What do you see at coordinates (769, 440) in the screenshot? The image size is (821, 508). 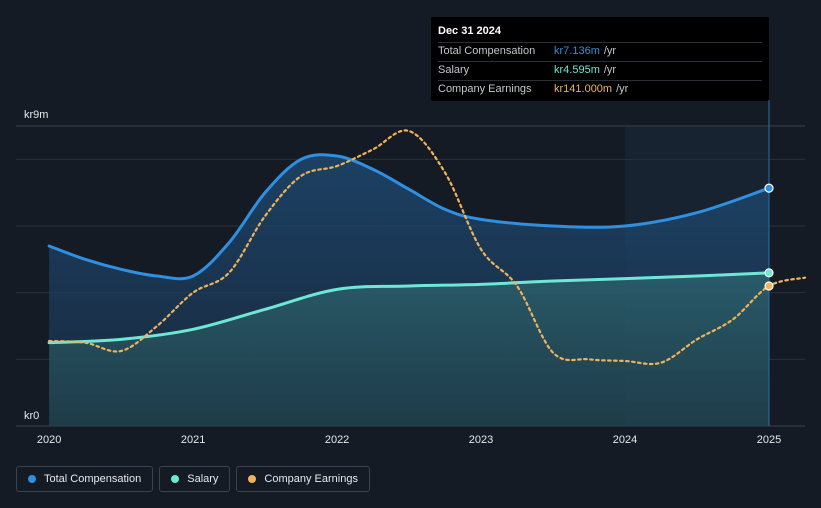 I see `x-tick-label: 2025` at bounding box center [769, 440].